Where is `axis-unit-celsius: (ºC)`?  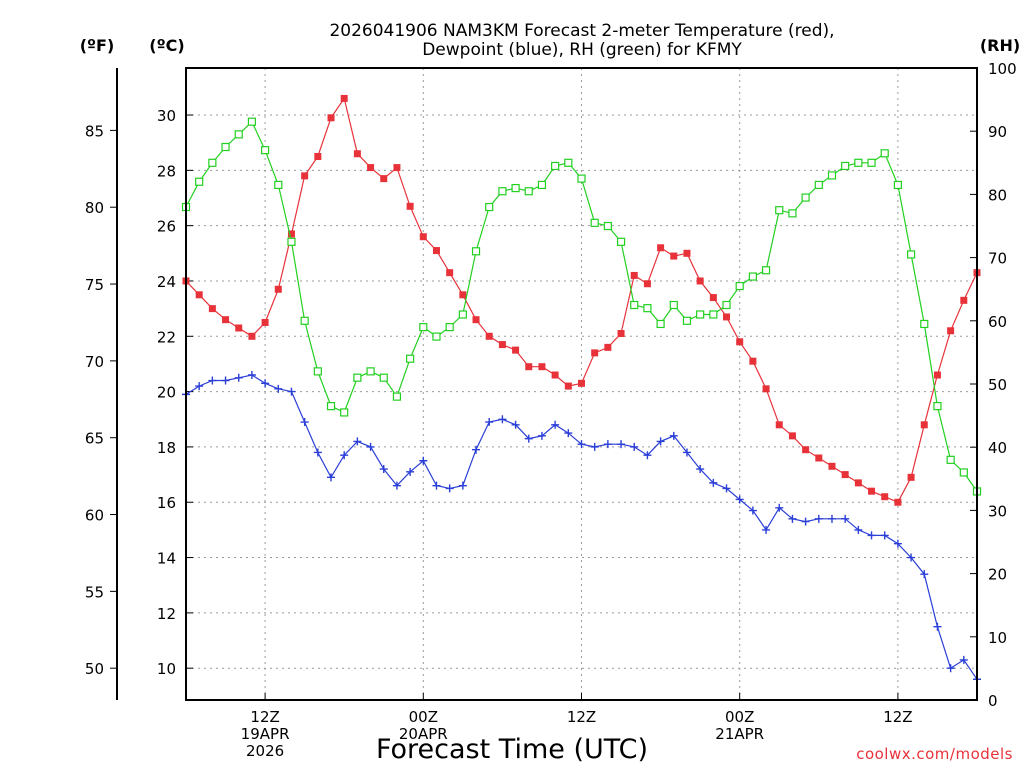 axis-unit-celsius: (ºC) is located at coordinates (166, 45).